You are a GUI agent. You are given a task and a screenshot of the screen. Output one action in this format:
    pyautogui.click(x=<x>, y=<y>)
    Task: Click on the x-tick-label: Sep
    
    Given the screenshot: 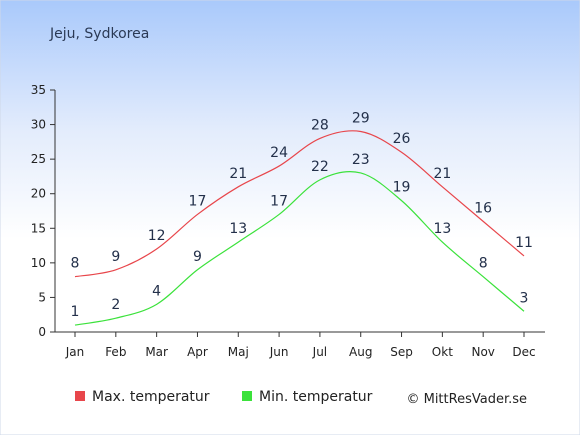 What is the action you would take?
    pyautogui.click(x=401, y=352)
    